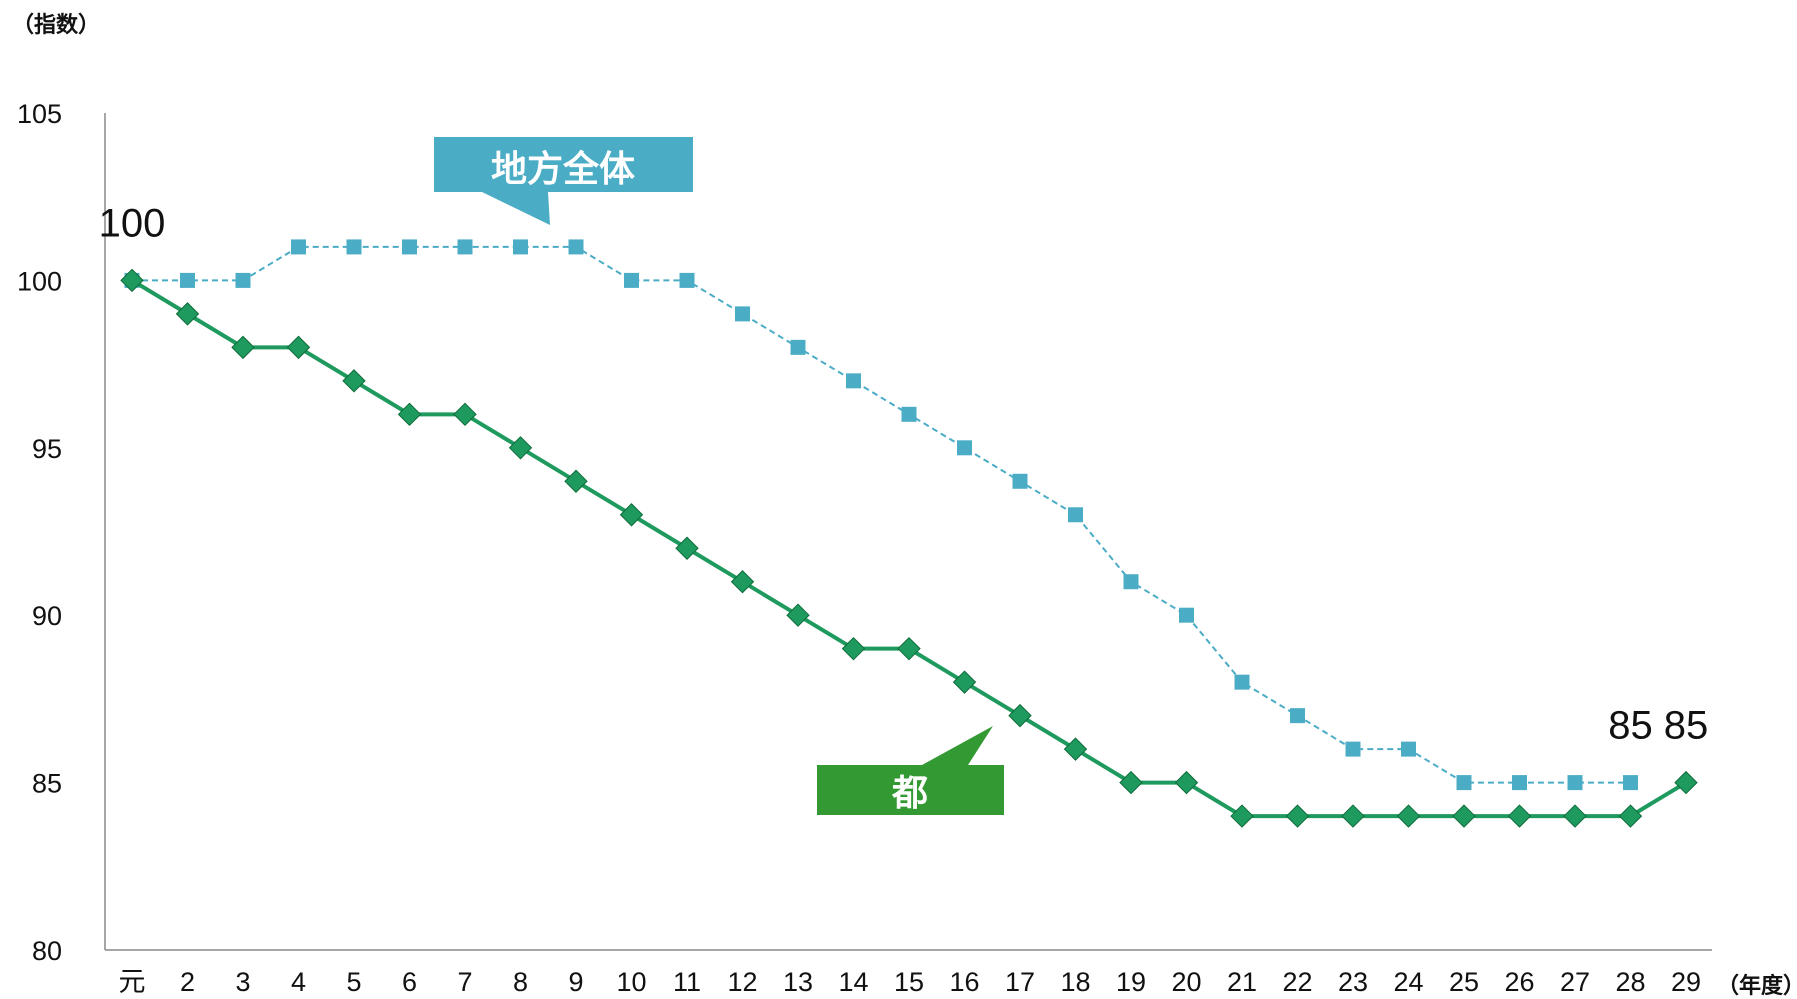 Image resolution: width=1797 pixels, height=999 pixels. I want to click on callout-to-box, so click(910, 770).